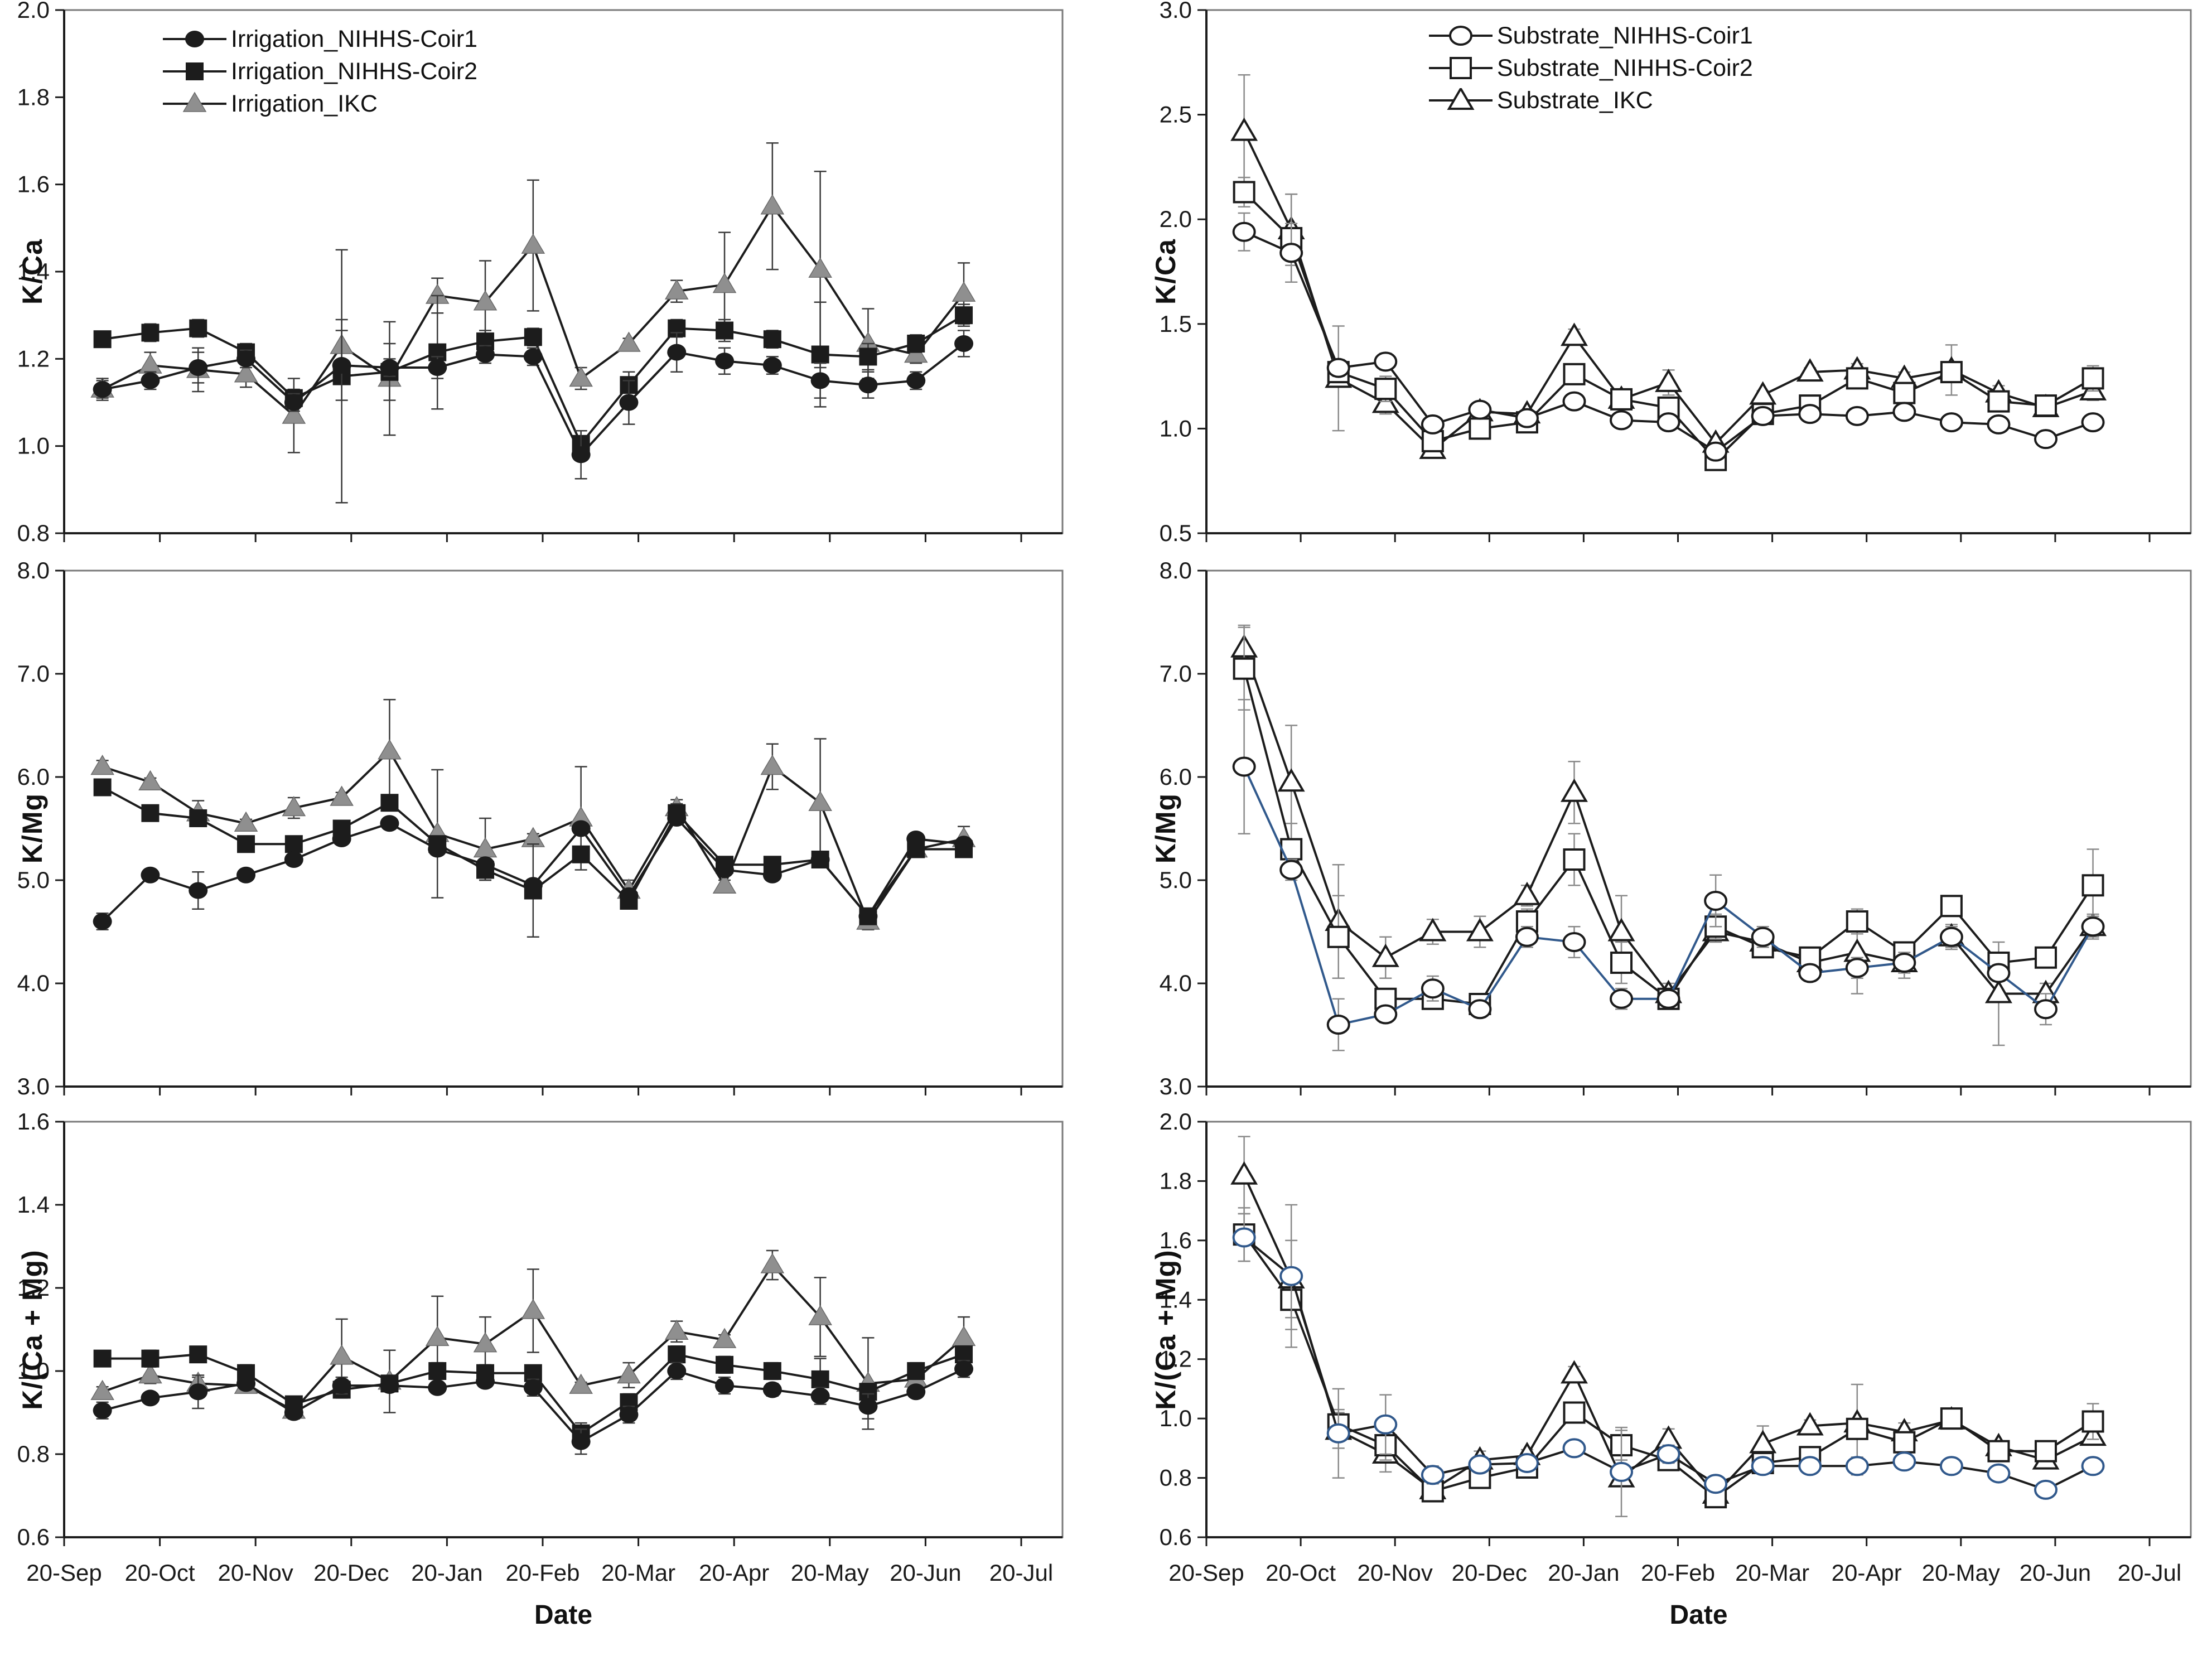 Image resolution: width=2212 pixels, height=1670 pixels. Describe the element at coordinates (1461, 68) in the screenshot. I see `open-square-marker-icon` at that location.